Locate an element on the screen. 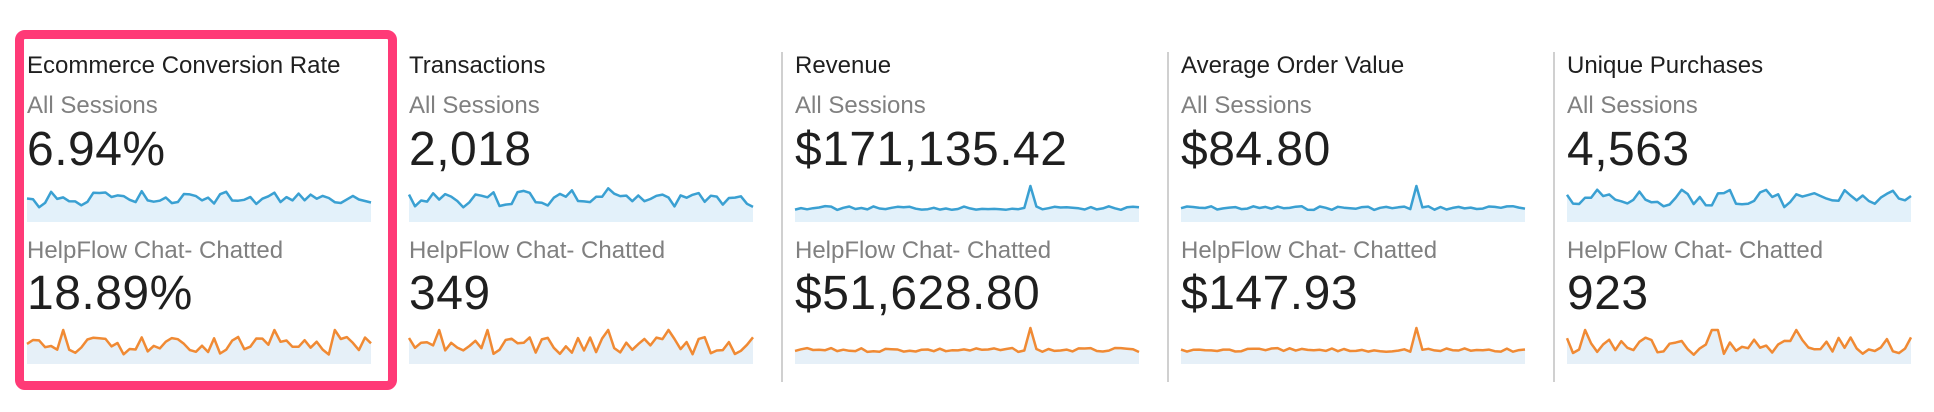 Image resolution: width=1934 pixels, height=412 pixels. metric-value-helpflow-chat: 18.89% is located at coordinates (110, 293).